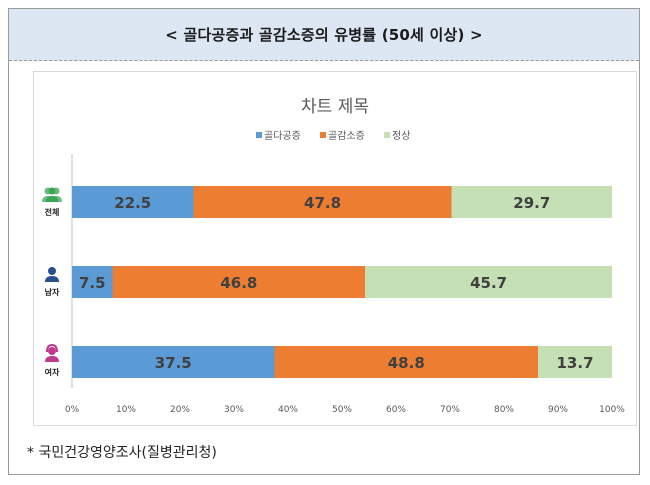 This screenshot has width=650, height=485. Describe the element at coordinates (180, 410) in the screenshot. I see `x-tick-label: 20%` at that location.